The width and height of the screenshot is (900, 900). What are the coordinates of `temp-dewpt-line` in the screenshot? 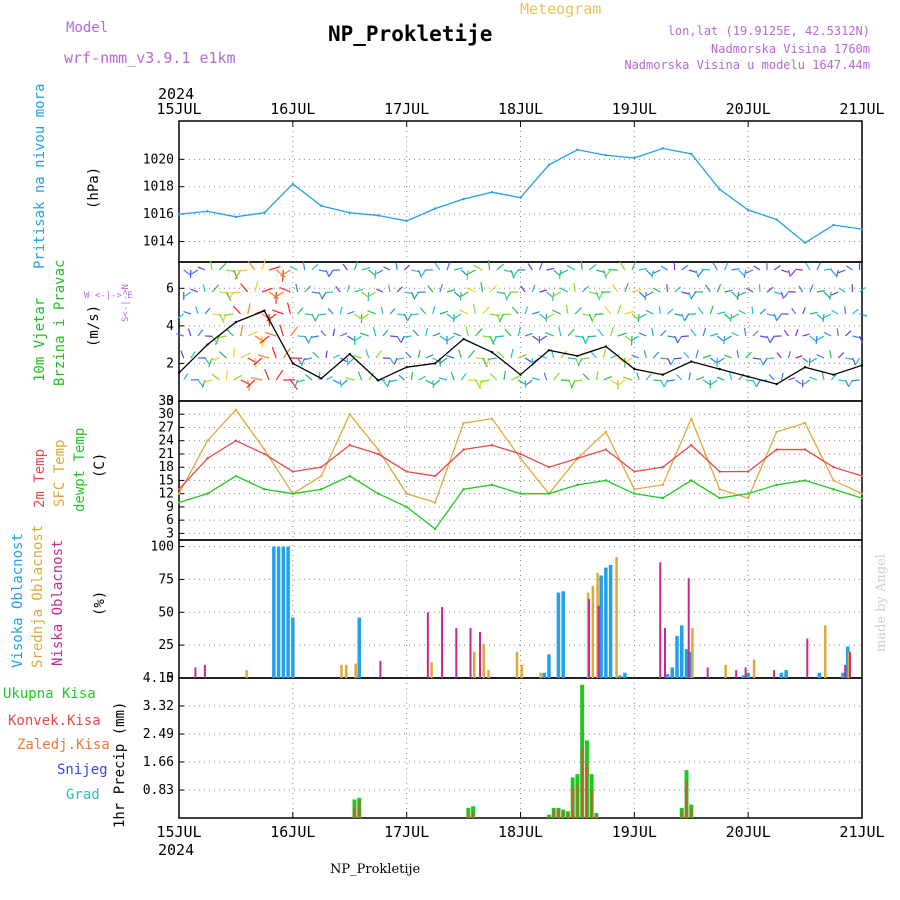 It's located at (520, 502).